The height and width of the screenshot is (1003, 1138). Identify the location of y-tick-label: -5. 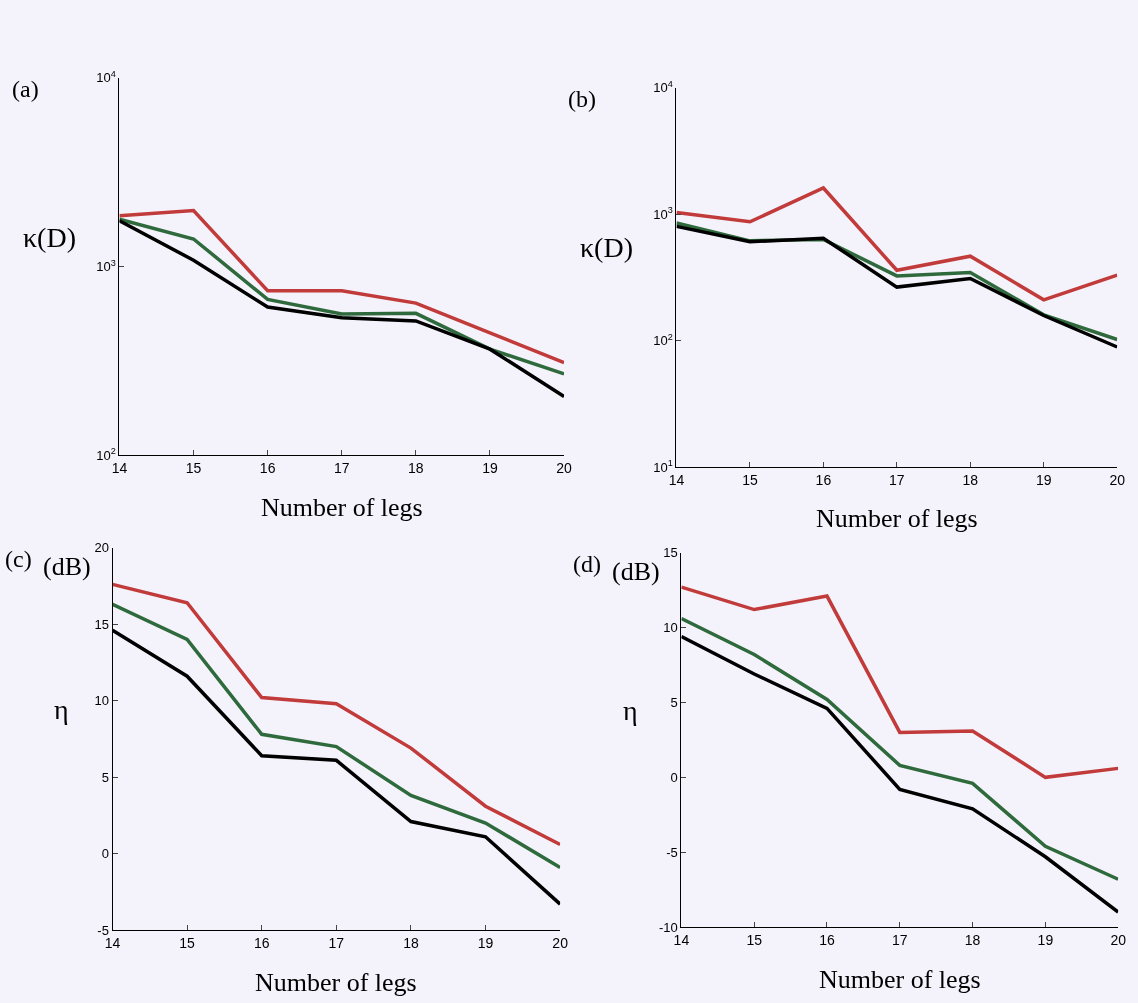
(672, 852).